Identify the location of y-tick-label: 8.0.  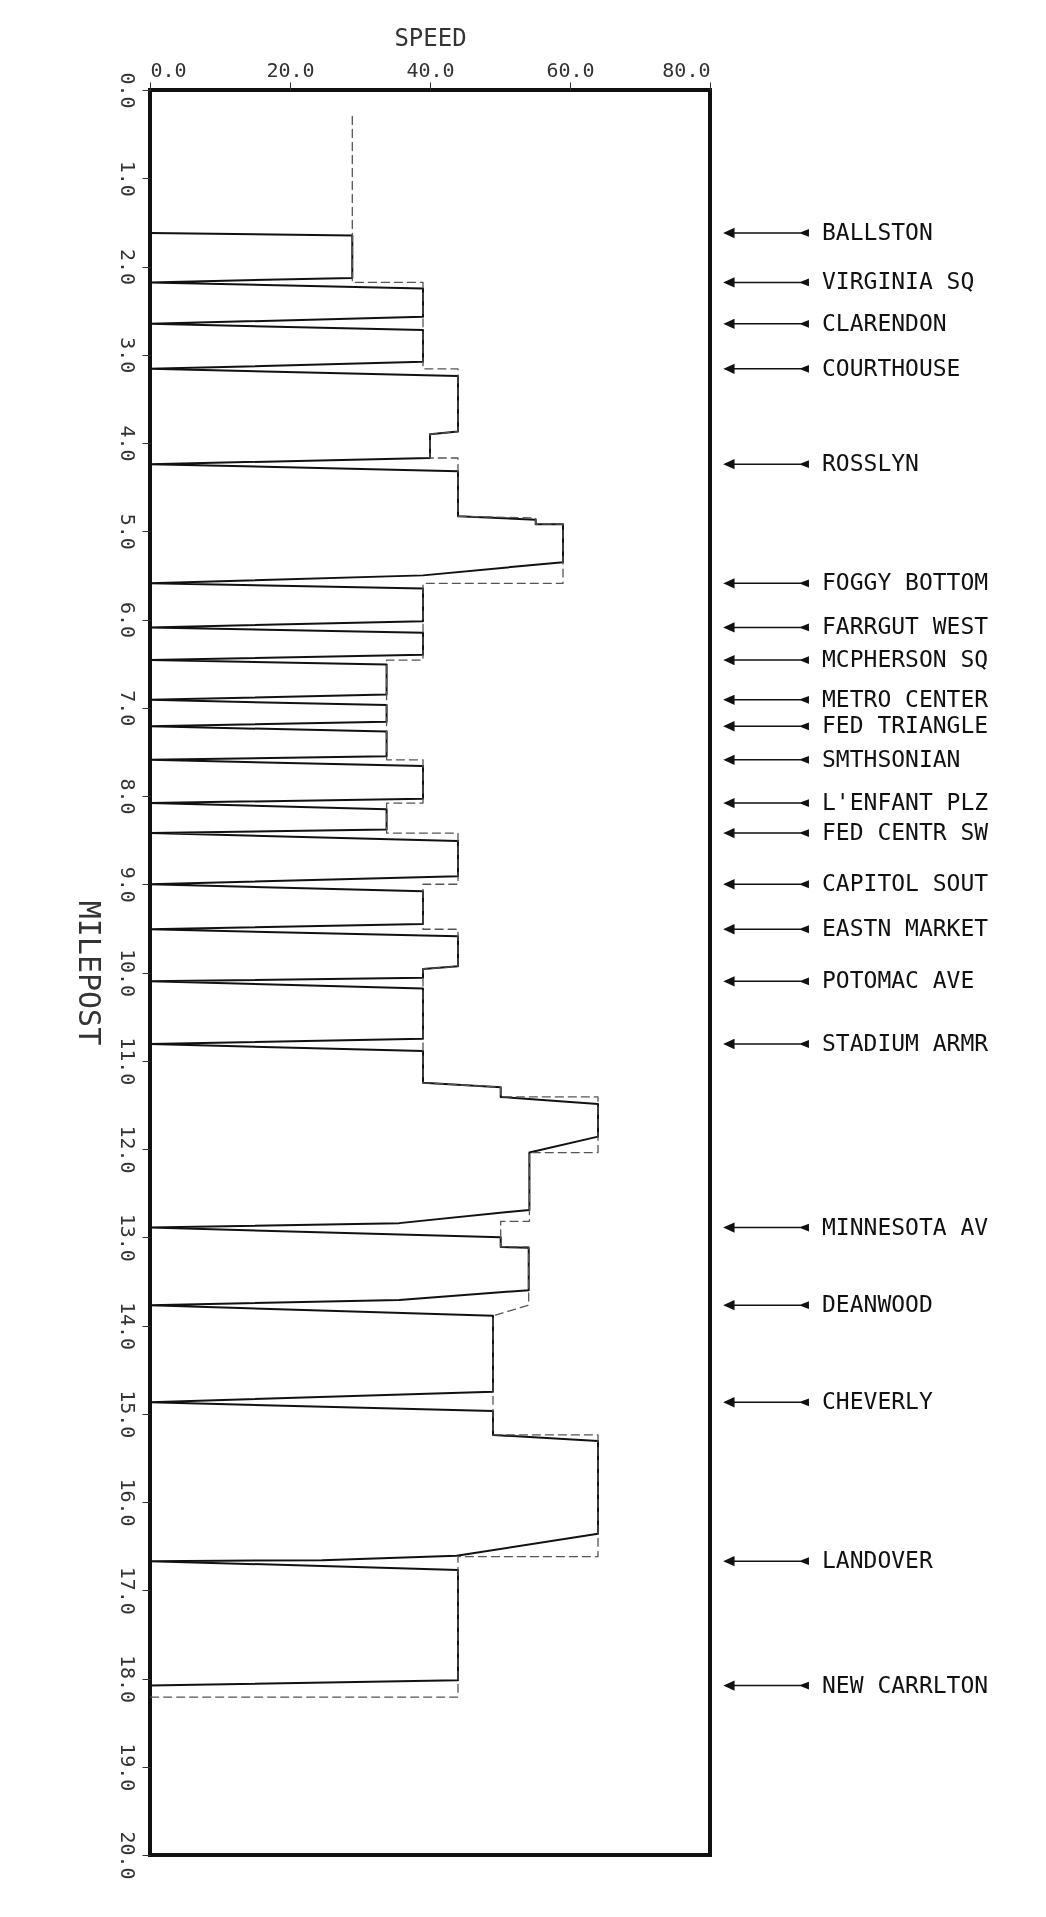
(127, 796).